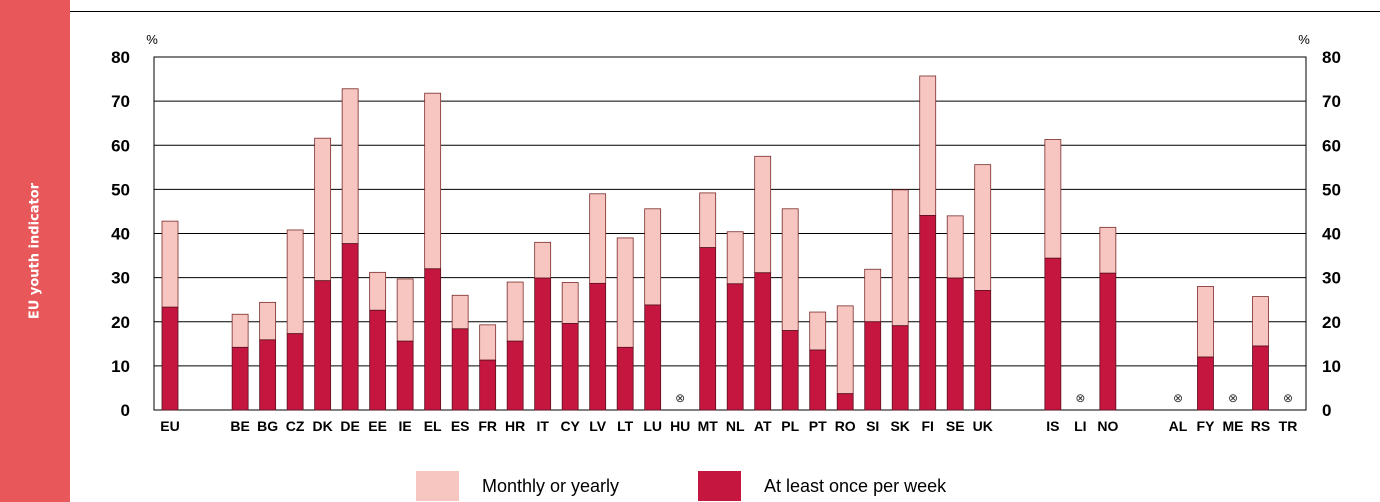 The height and width of the screenshot is (502, 1380). Describe the element at coordinates (515, 426) in the screenshot. I see `x-tick-label: HR` at that location.